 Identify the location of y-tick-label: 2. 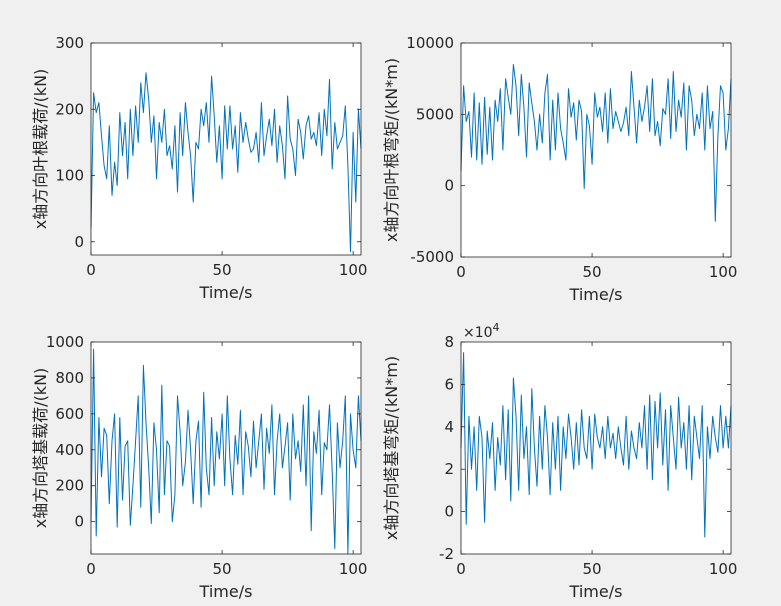
(449, 469).